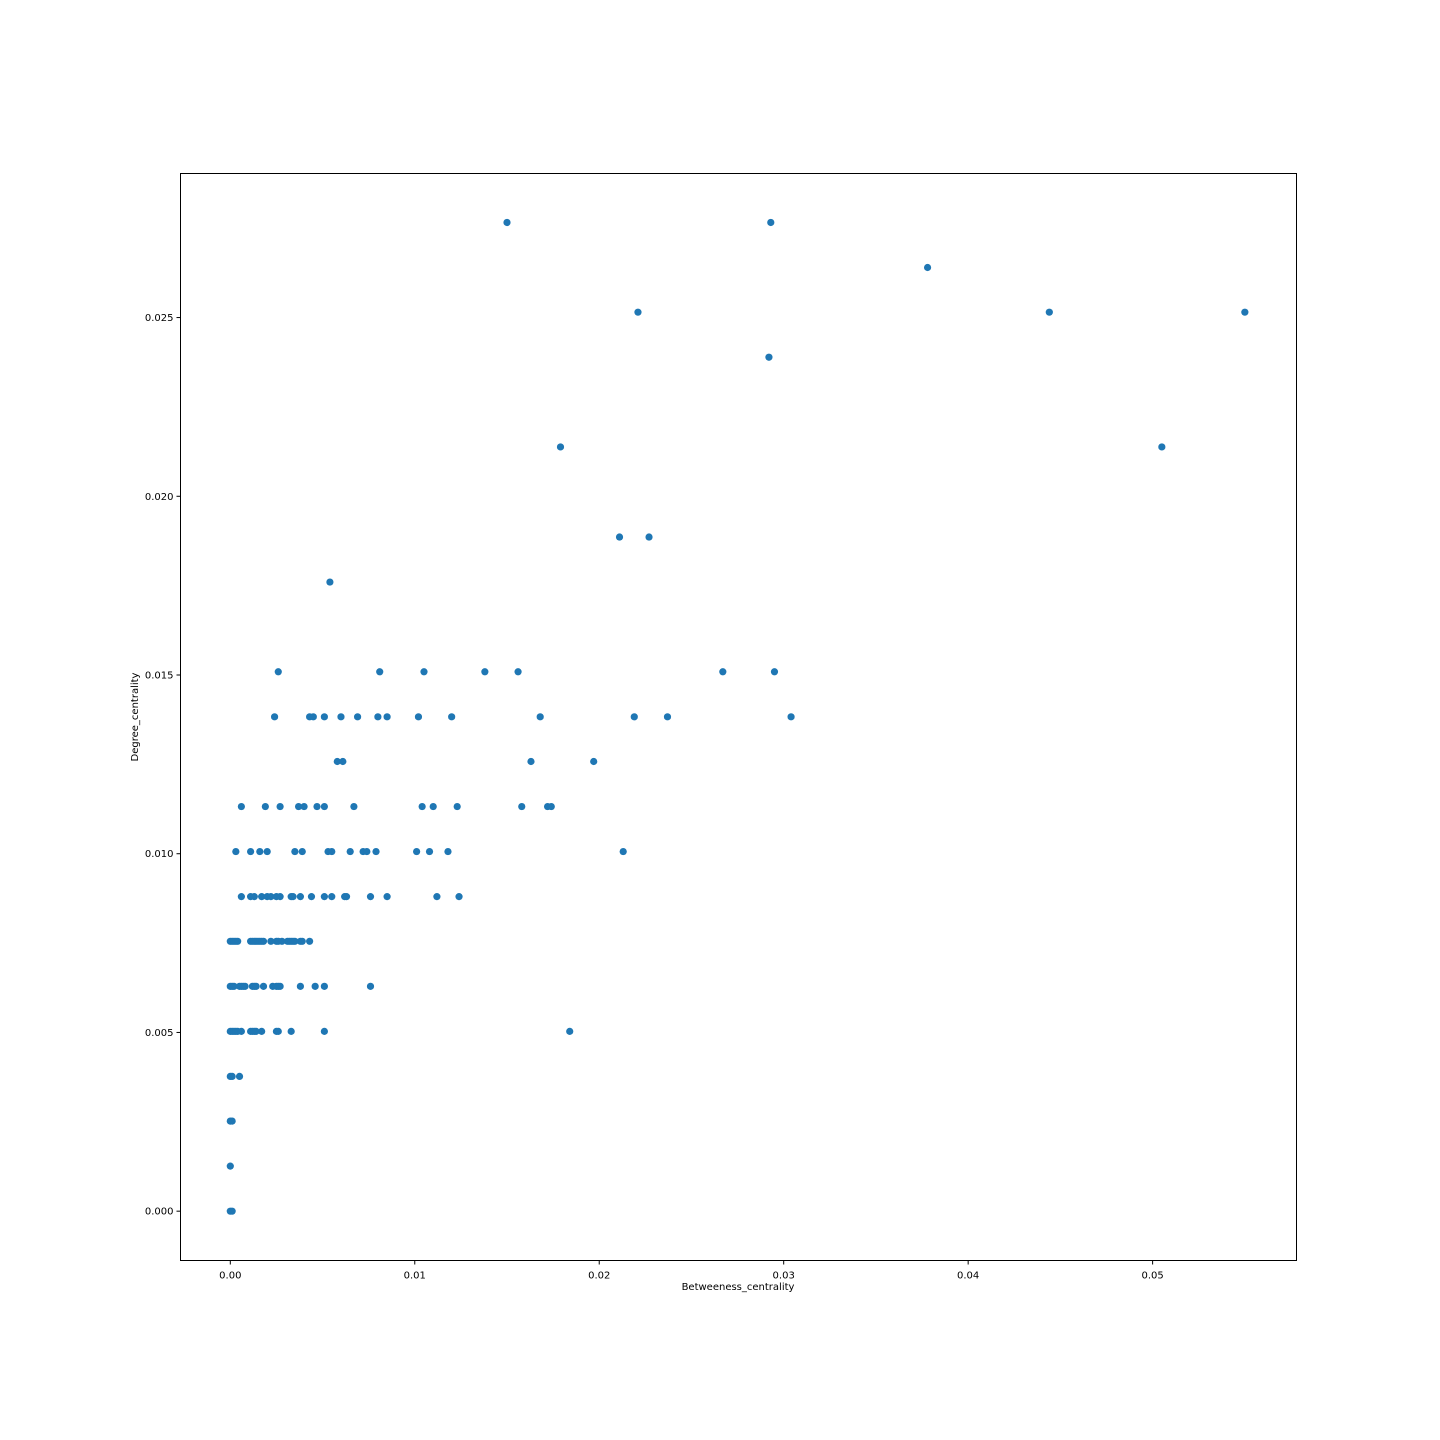  What do you see at coordinates (159, 1033) in the screenshot?
I see `y-tick-label: 0.005` at bounding box center [159, 1033].